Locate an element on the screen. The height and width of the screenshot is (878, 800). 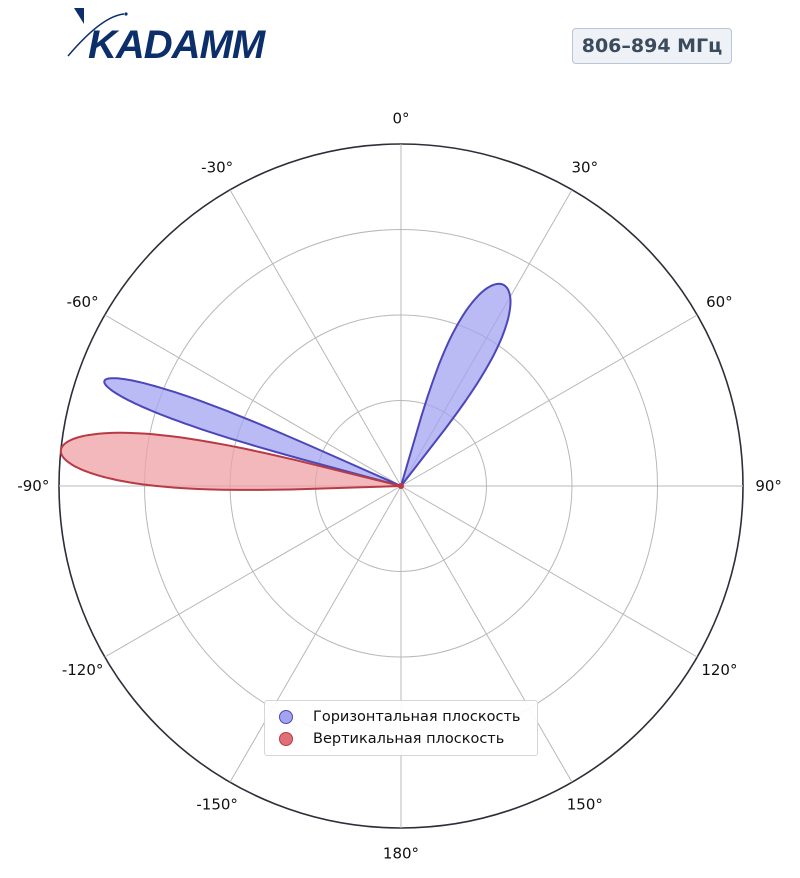
angle-tick-label: 0° is located at coordinates (400, 118).